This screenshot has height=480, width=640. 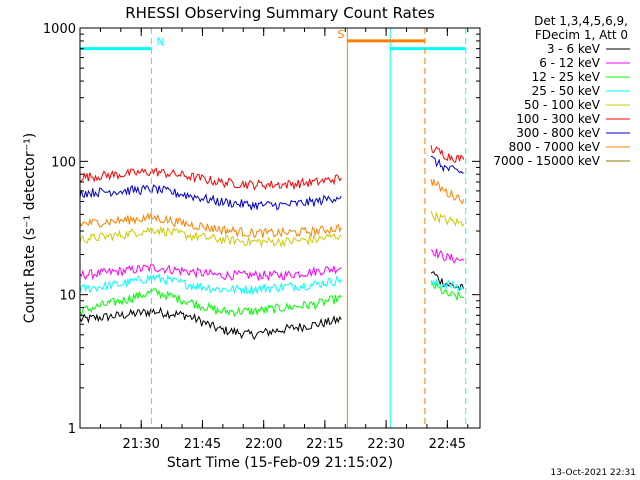 What do you see at coordinates (324, 444) in the screenshot?
I see `x-tick-label: 22:15` at bounding box center [324, 444].